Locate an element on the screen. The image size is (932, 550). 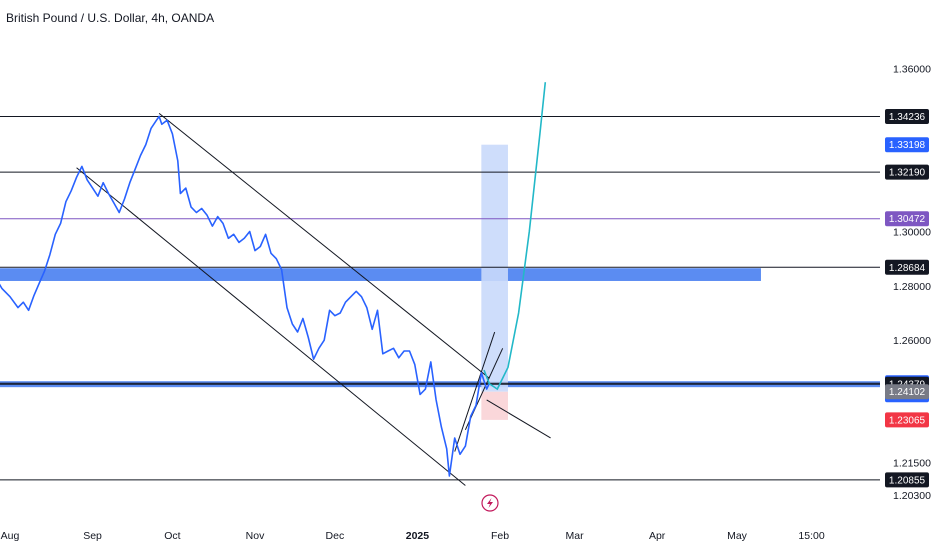
price-tag-label: 1.28684 is located at coordinates (907, 268).